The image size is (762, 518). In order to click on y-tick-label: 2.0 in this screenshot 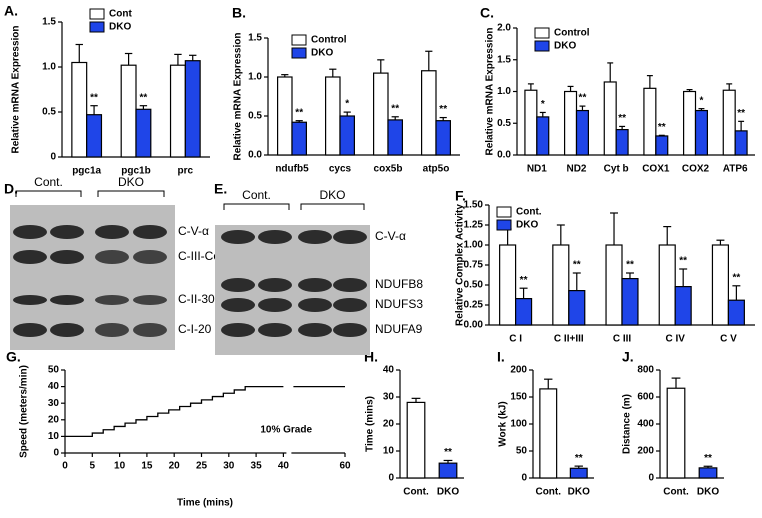, I will do `click(504, 28)`.